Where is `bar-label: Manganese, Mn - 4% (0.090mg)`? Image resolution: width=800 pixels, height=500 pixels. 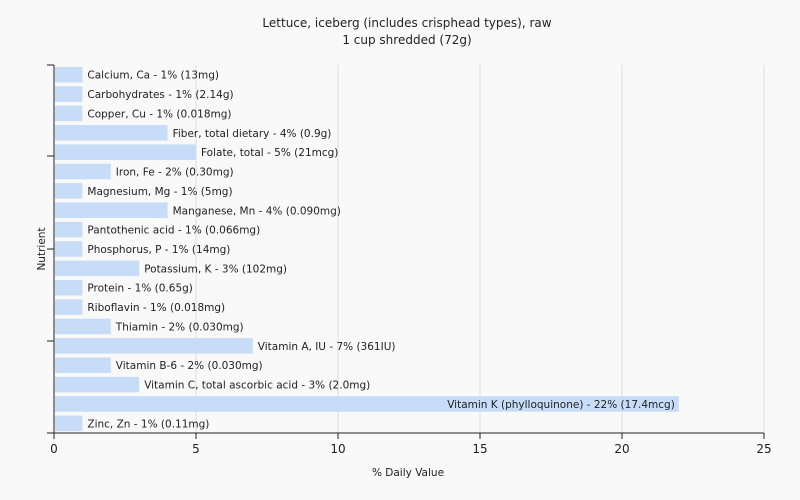
bar-label: Manganese, Mn - 4% (0.090mg) is located at coordinates (257, 211).